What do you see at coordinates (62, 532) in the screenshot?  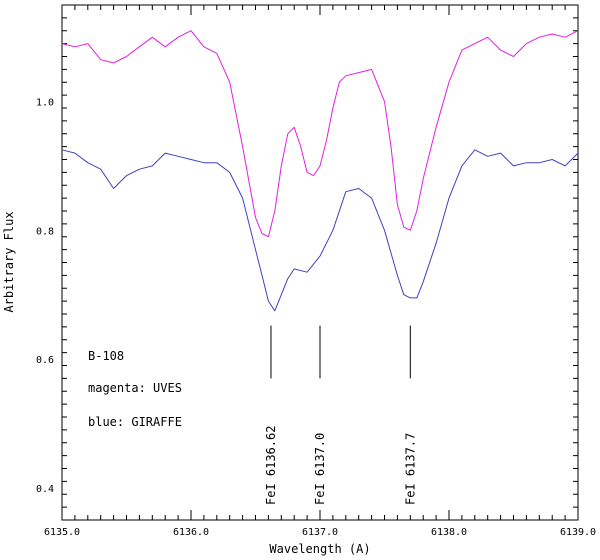 I see `x-tick-label: 6135.0` at bounding box center [62, 532].